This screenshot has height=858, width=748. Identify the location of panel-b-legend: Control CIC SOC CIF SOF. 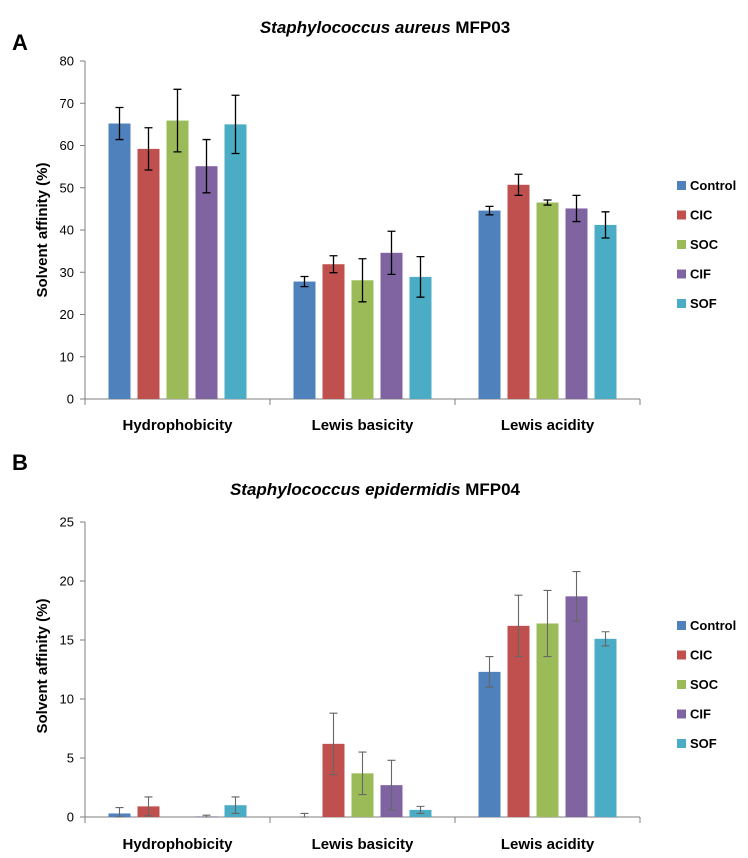
(706, 684).